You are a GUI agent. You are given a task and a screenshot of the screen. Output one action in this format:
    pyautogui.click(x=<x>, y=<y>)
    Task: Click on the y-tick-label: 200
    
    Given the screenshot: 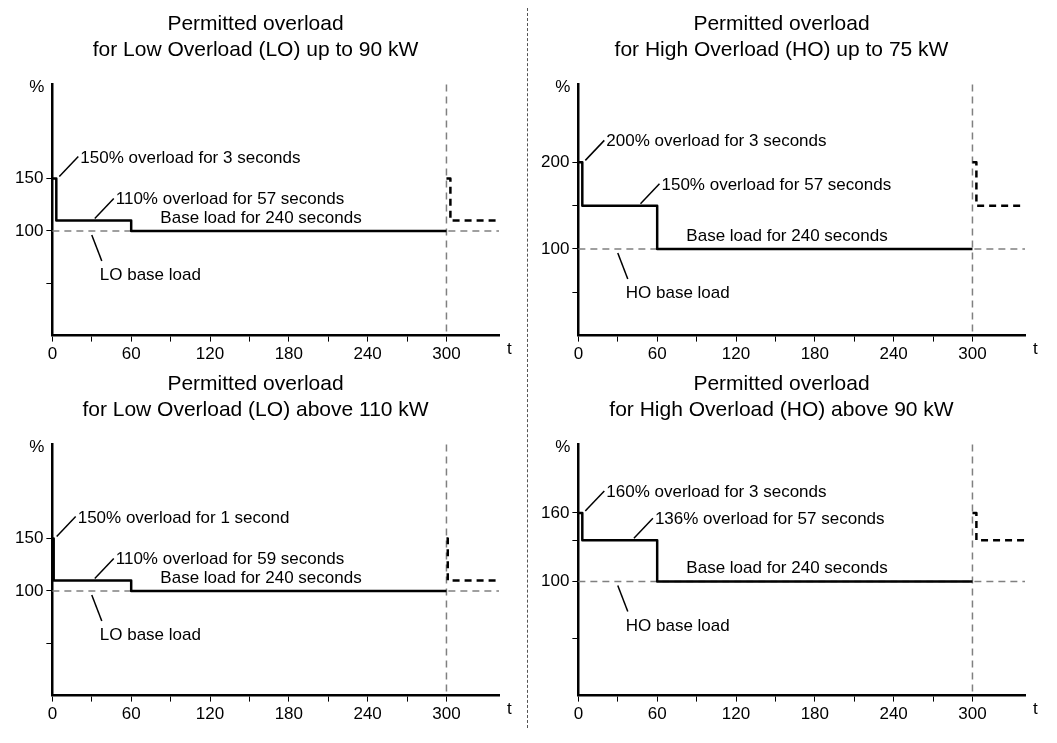 What is the action you would take?
    pyautogui.click(x=555, y=162)
    